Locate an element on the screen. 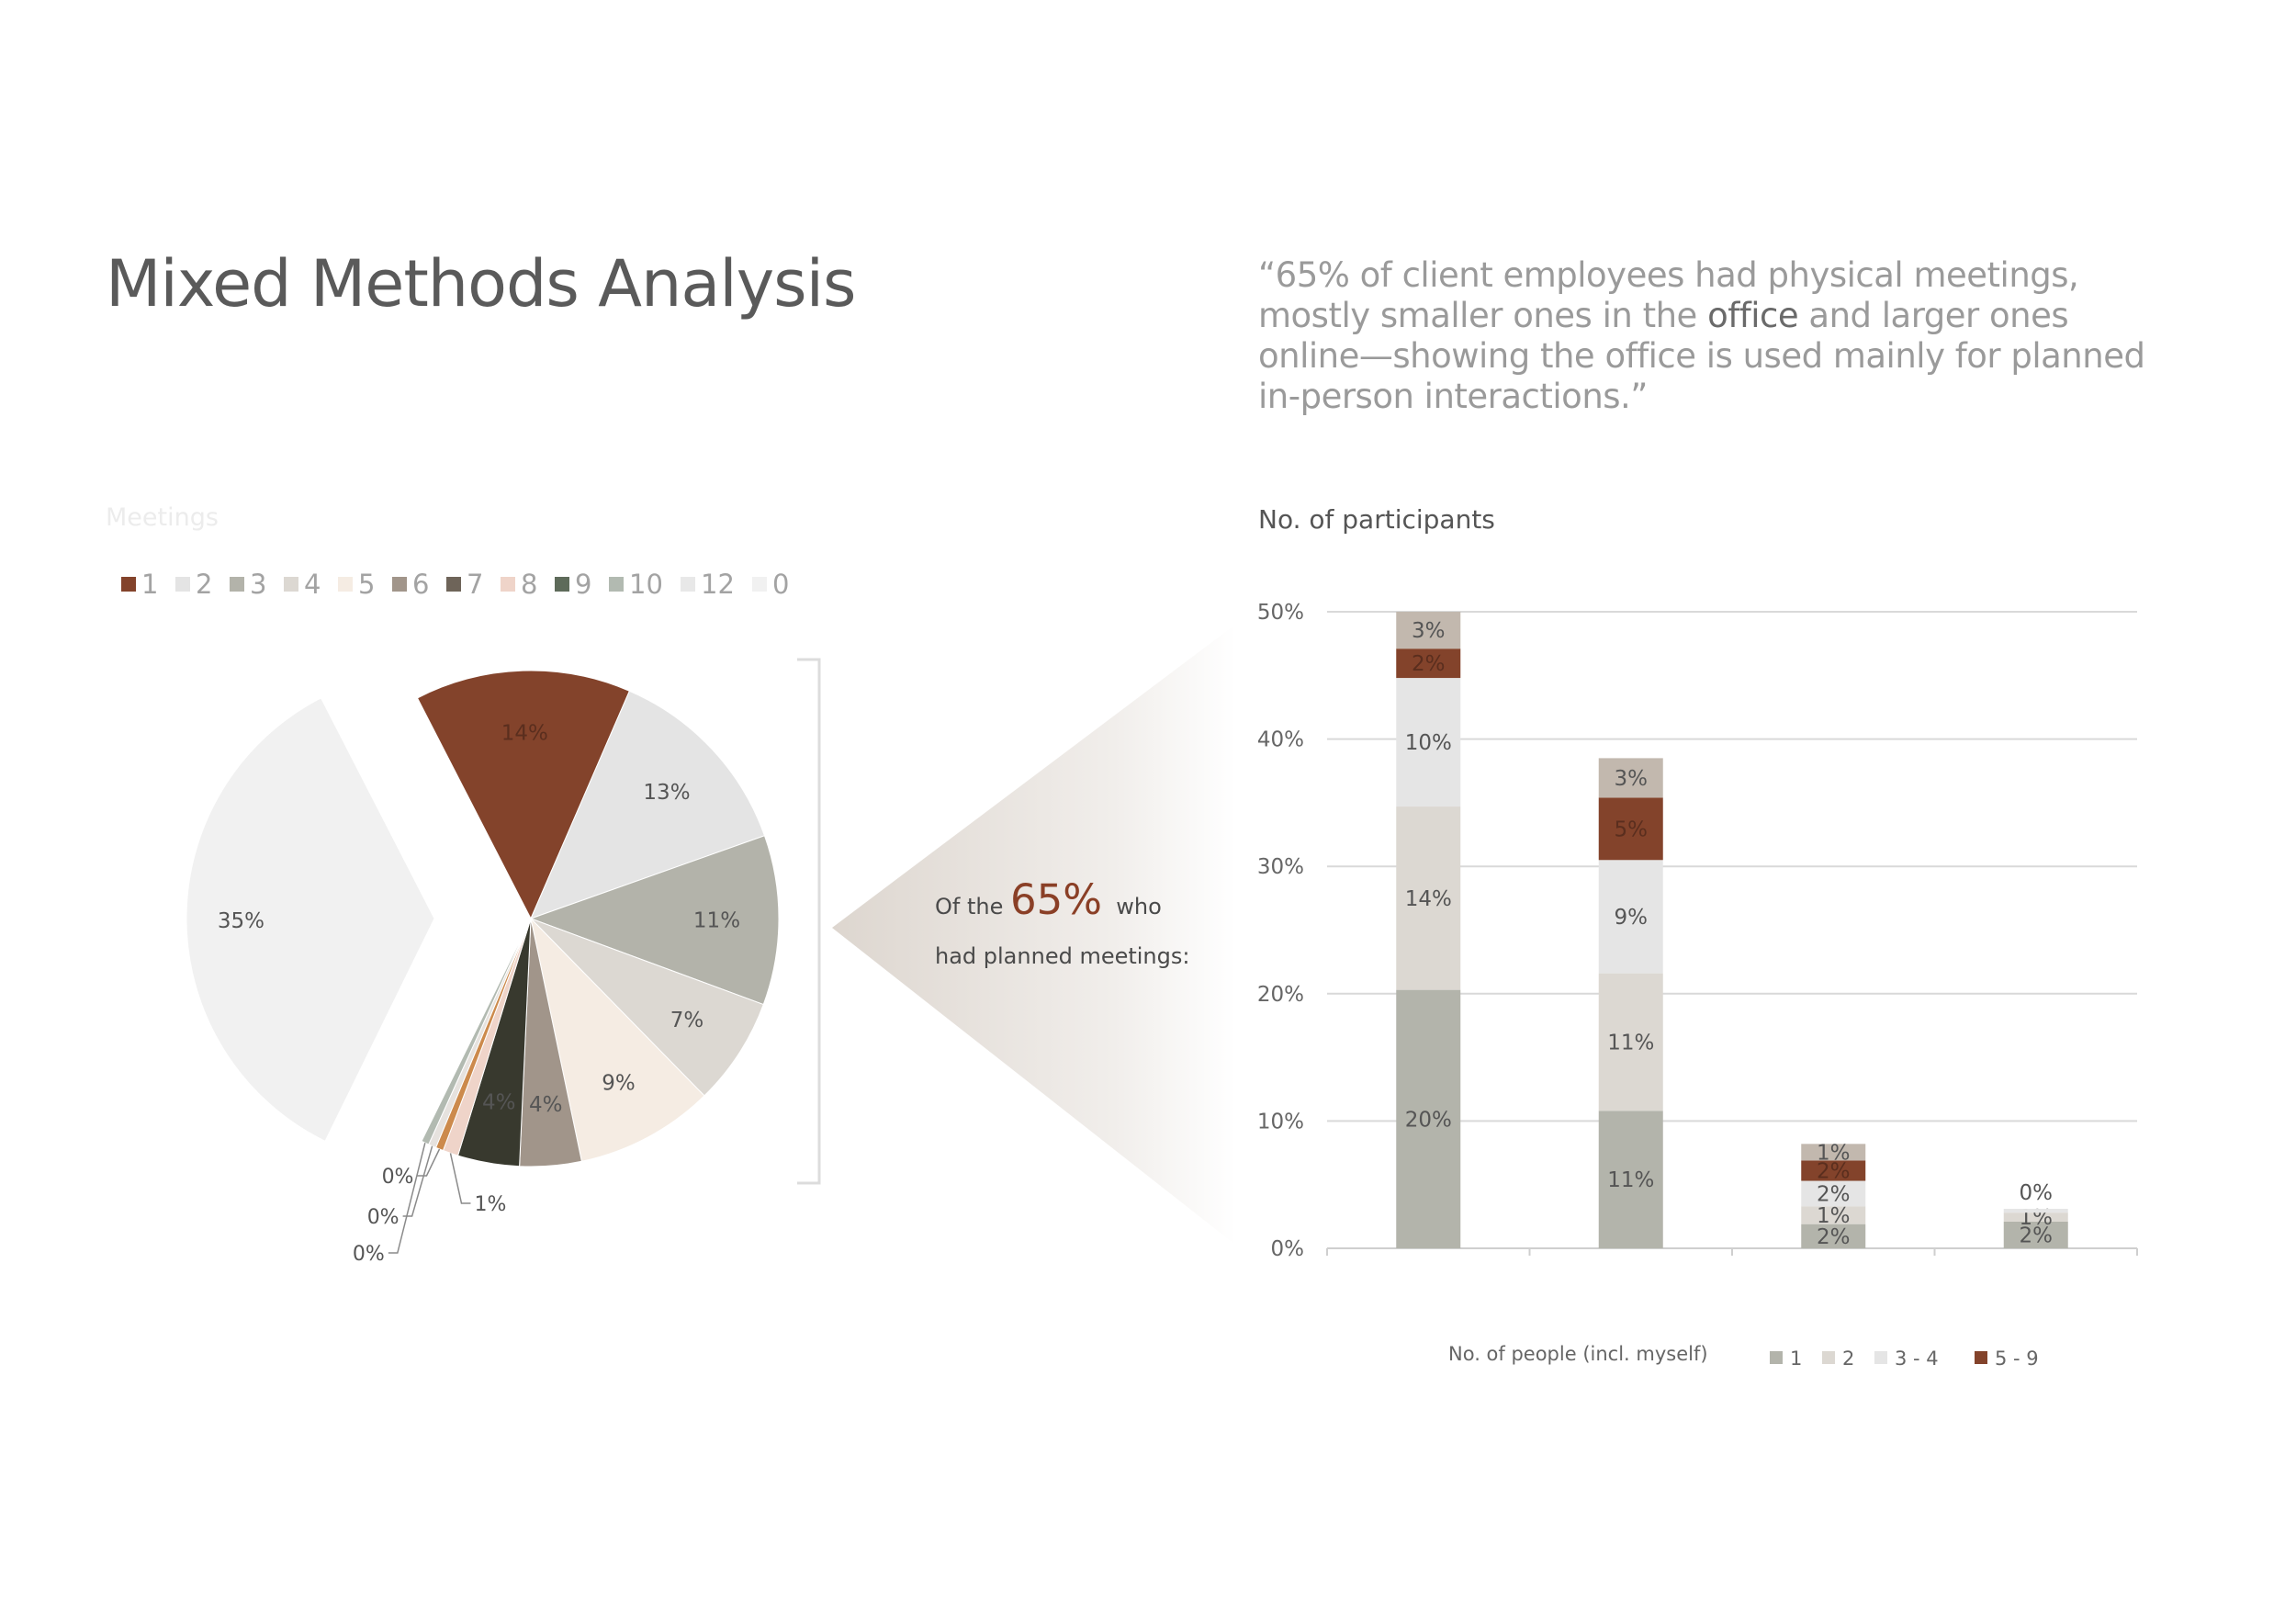  y-tick-label: 10% is located at coordinates (1281, 1121).